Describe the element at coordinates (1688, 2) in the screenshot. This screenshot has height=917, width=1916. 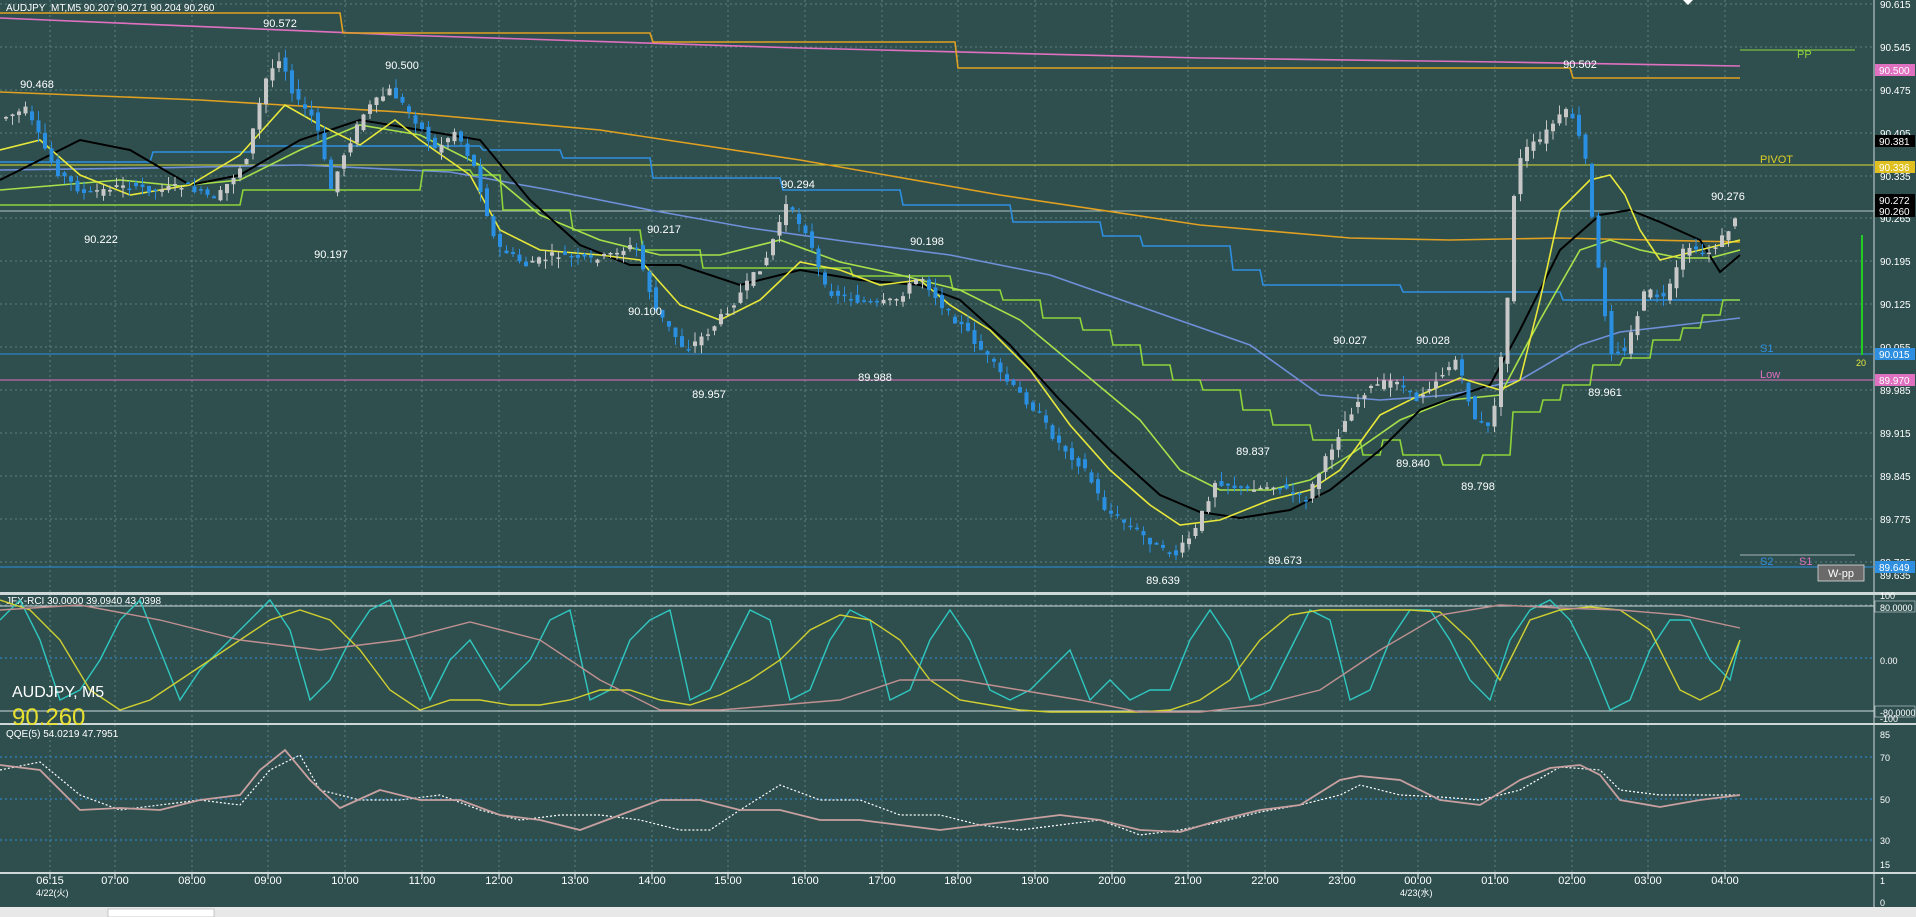
I see `scroll-marker-icon` at that location.